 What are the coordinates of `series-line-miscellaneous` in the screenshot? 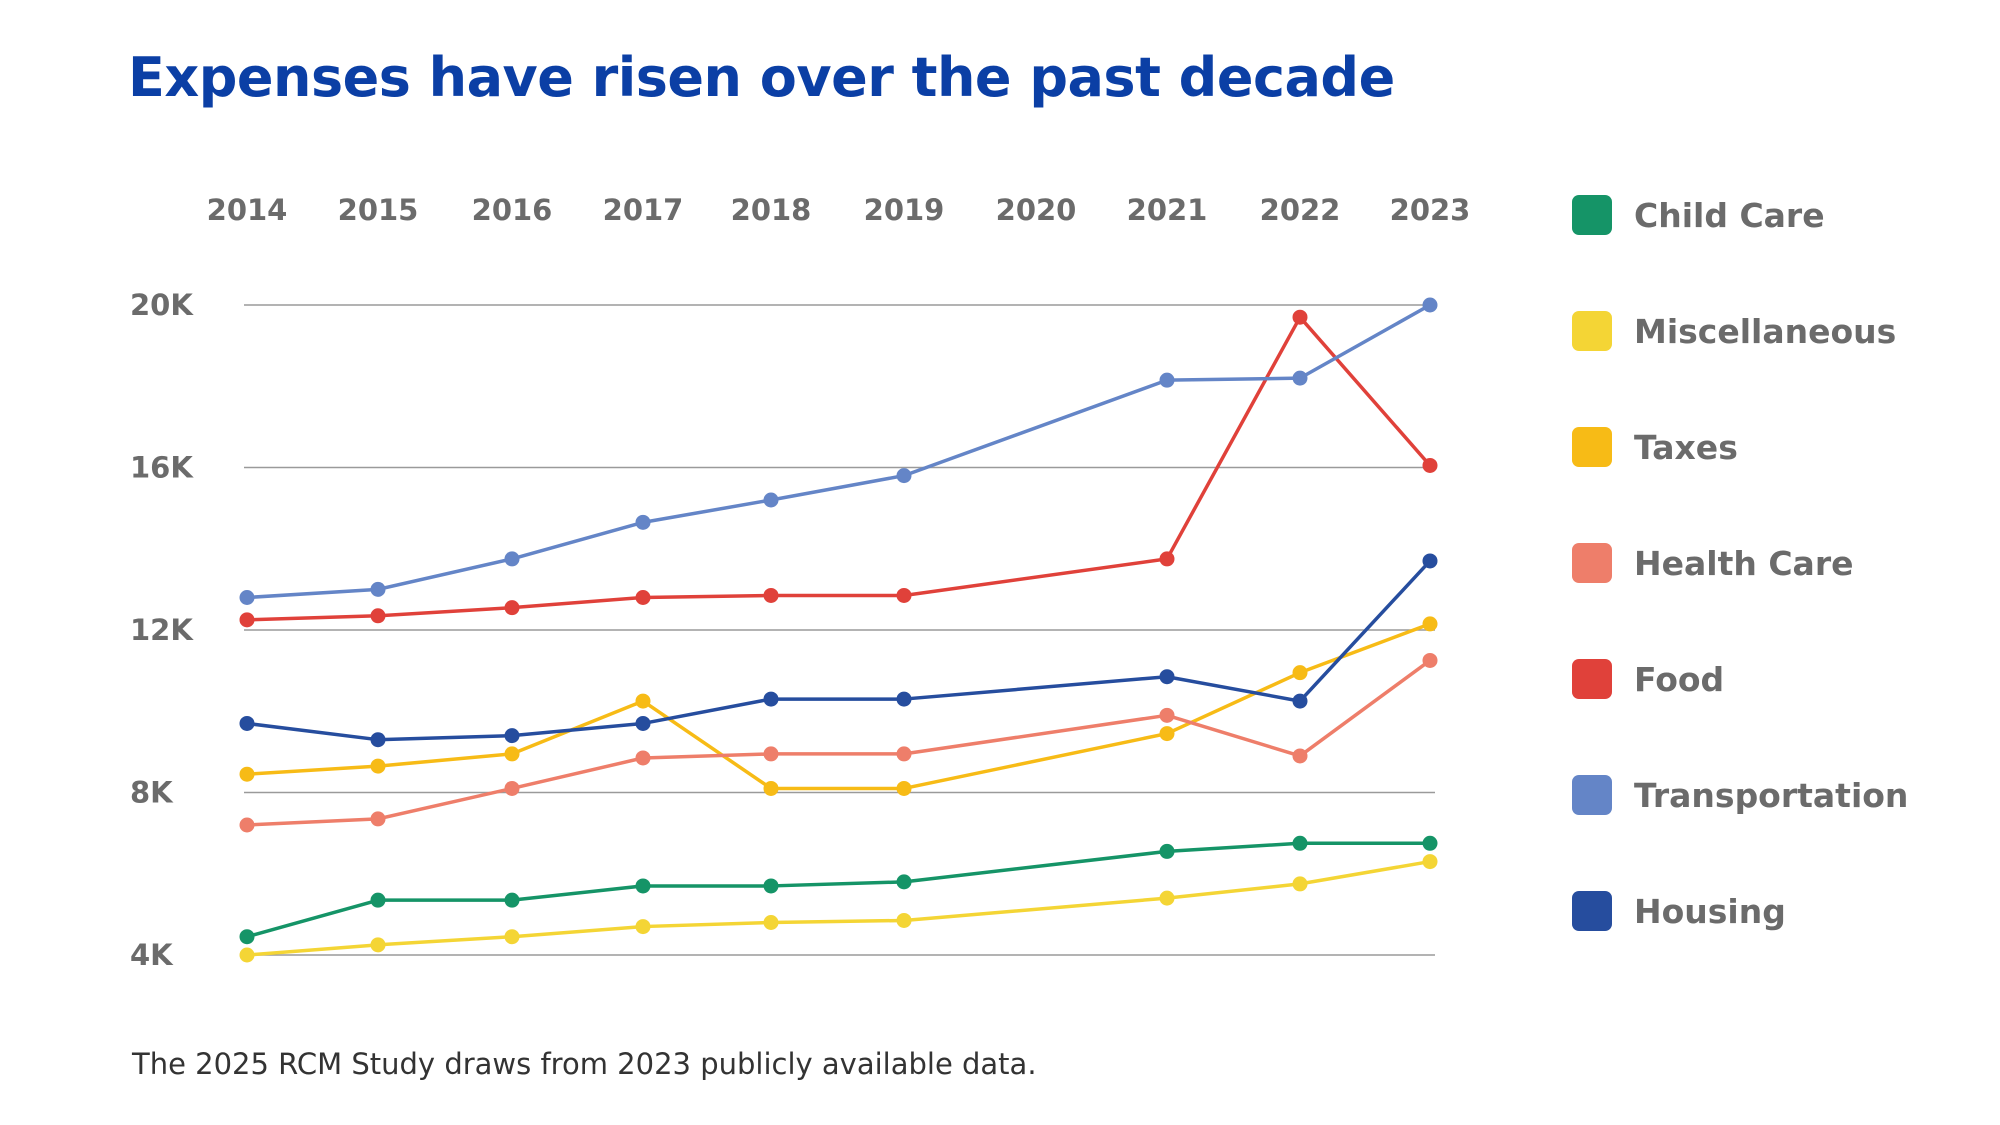 It's located at (838, 908).